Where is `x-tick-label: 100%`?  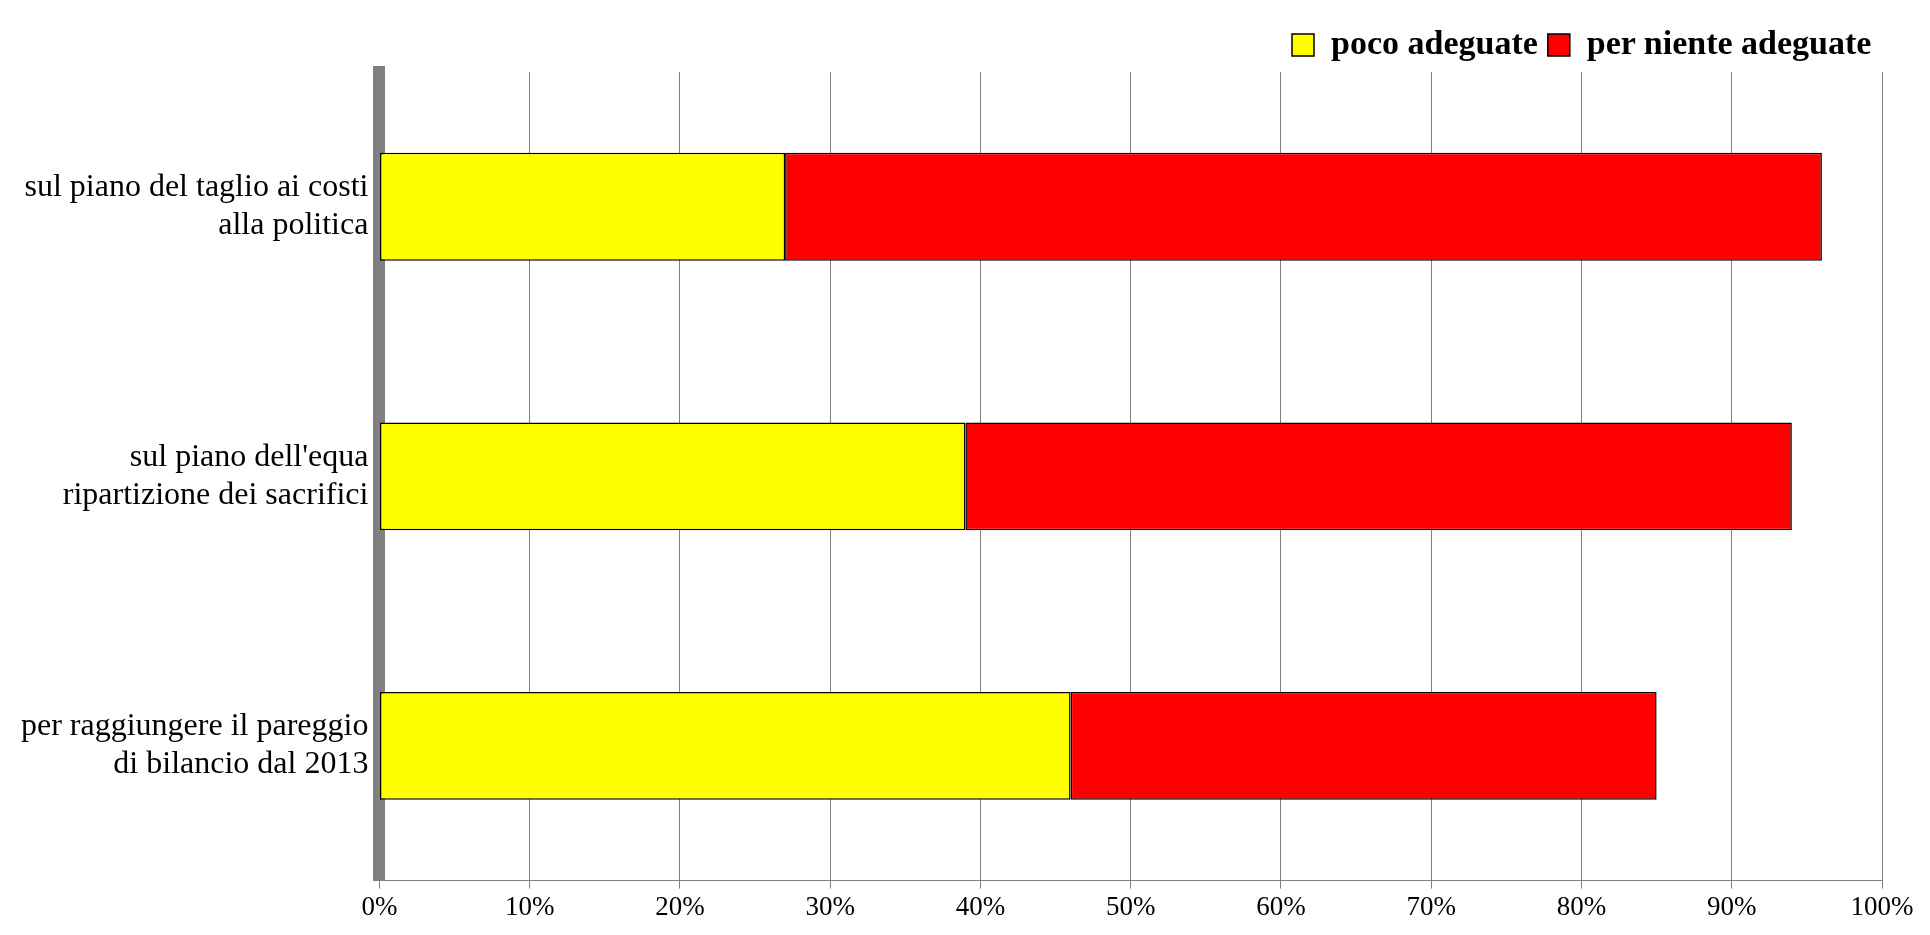
x-tick-label: 100% is located at coordinates (1882, 905).